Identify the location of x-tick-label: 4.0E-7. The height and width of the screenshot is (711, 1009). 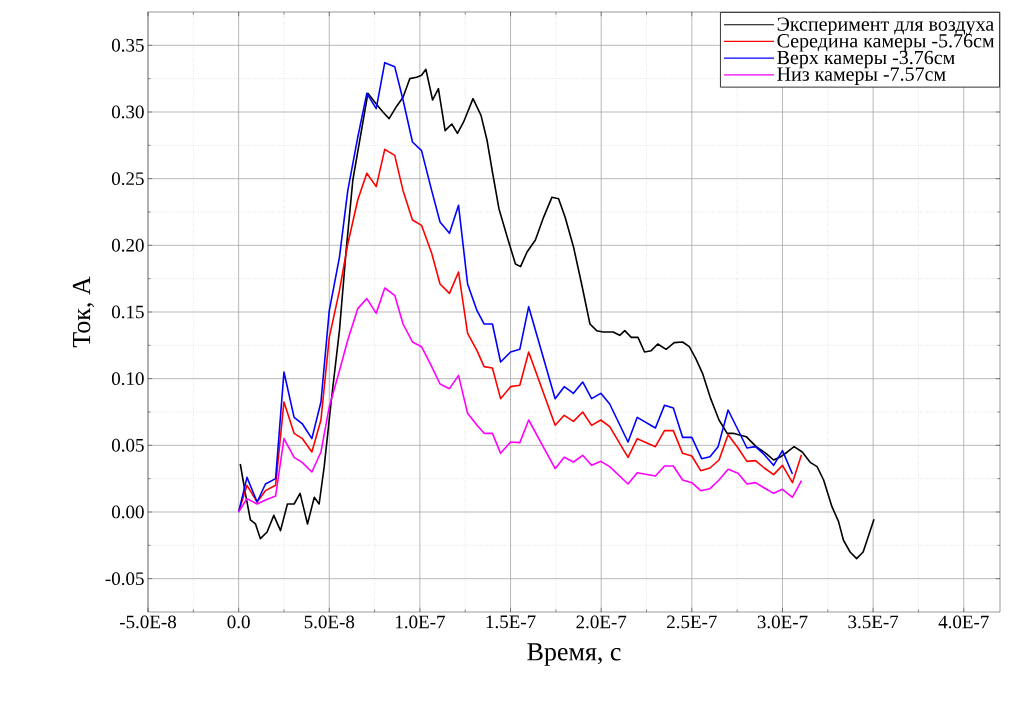
(963, 622).